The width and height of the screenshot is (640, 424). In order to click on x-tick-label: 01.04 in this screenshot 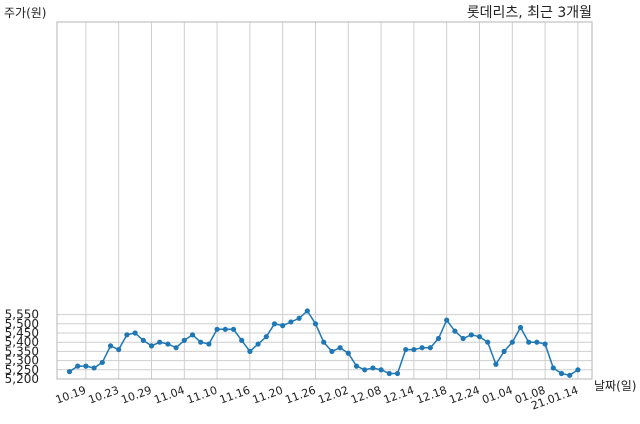, I will do `click(497, 395)`.